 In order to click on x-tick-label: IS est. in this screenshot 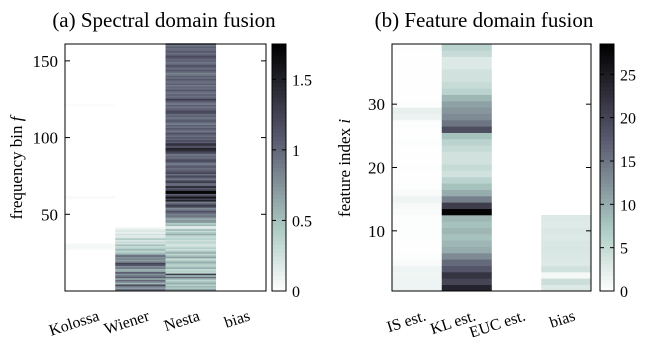, I will do `click(406, 322)`.